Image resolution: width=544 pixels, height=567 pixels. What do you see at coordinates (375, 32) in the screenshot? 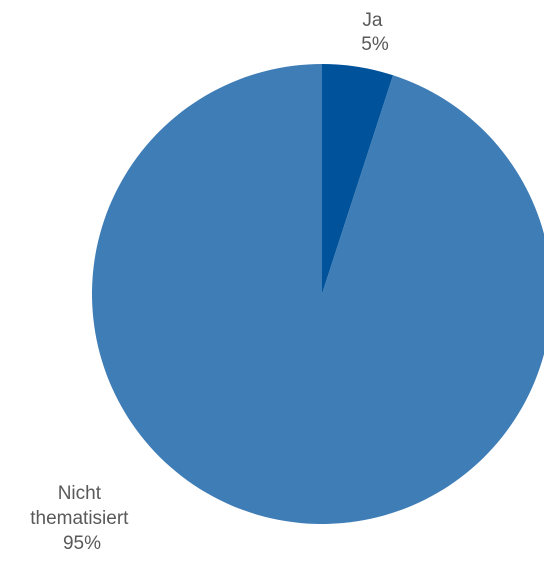
I see `slice-label-ja: Ja 5%` at bounding box center [375, 32].